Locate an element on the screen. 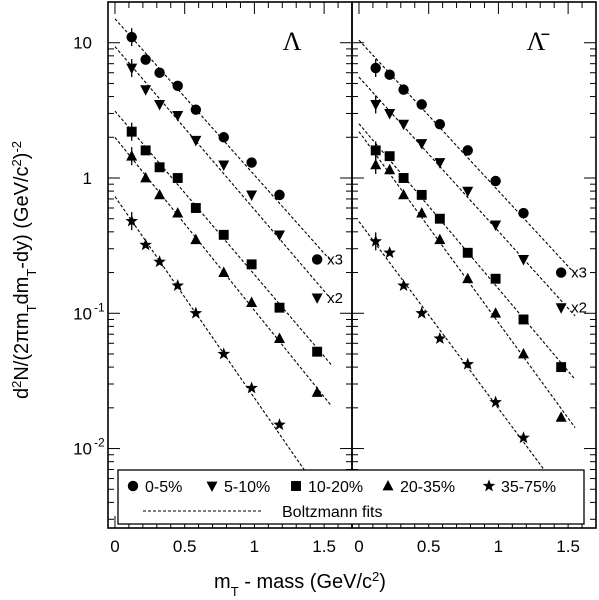 This screenshot has height=600, width=599. legend-marker-triangle-down is located at coordinates (212, 487).